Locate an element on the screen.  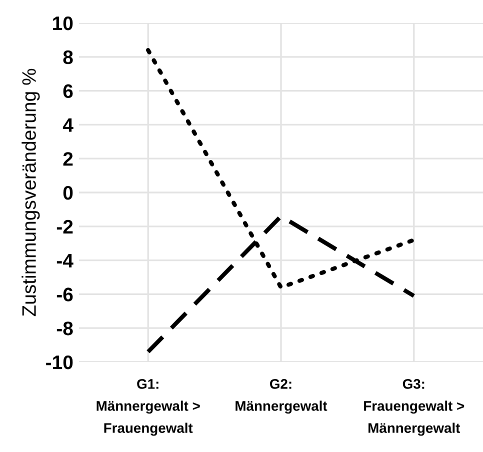
x-tick-label: G1: Männergewalt > Frauengewalt is located at coordinates (148, 407).